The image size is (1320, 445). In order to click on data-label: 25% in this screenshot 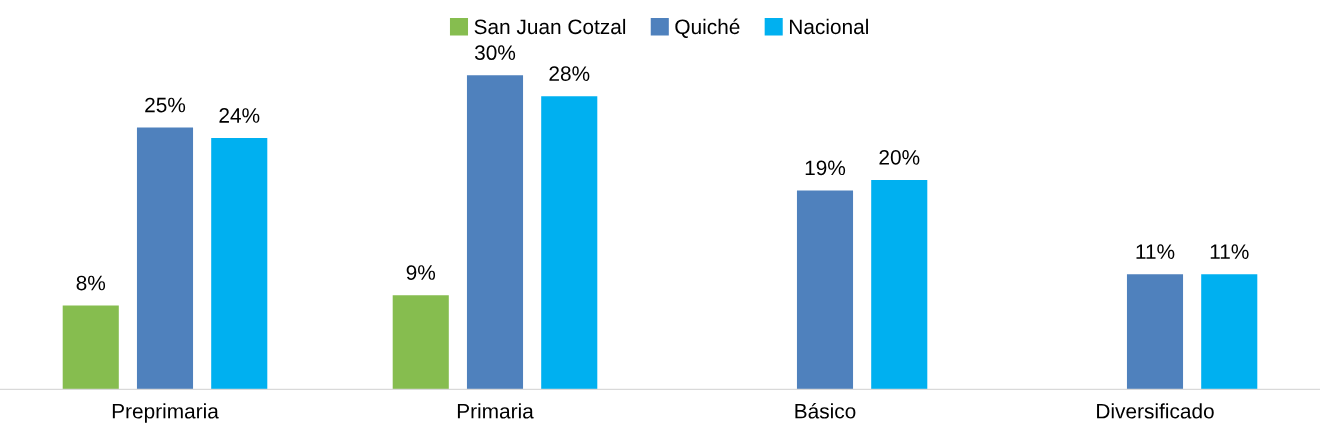, I will do `click(165, 105)`.